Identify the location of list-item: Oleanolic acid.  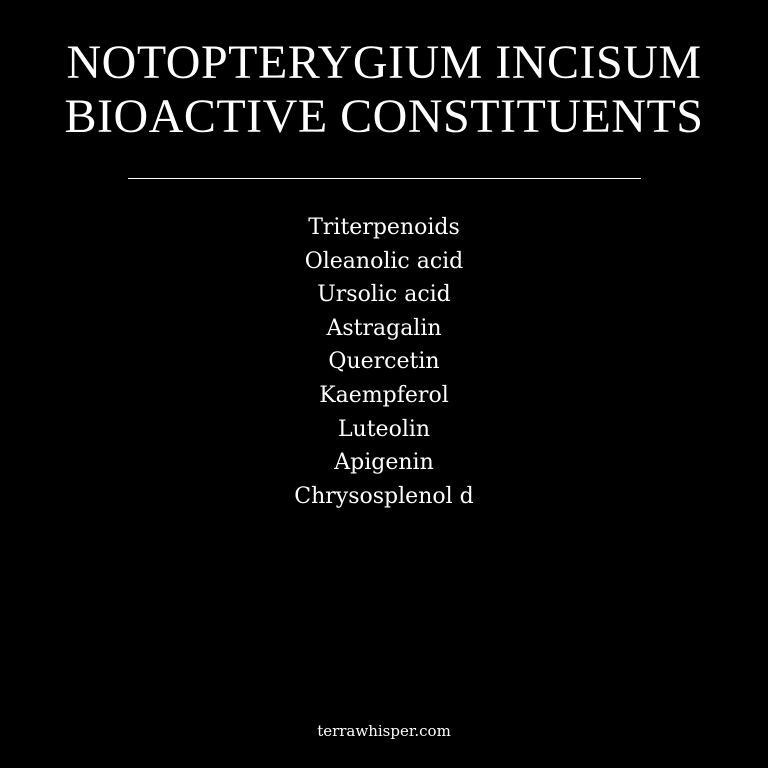
(384, 261).